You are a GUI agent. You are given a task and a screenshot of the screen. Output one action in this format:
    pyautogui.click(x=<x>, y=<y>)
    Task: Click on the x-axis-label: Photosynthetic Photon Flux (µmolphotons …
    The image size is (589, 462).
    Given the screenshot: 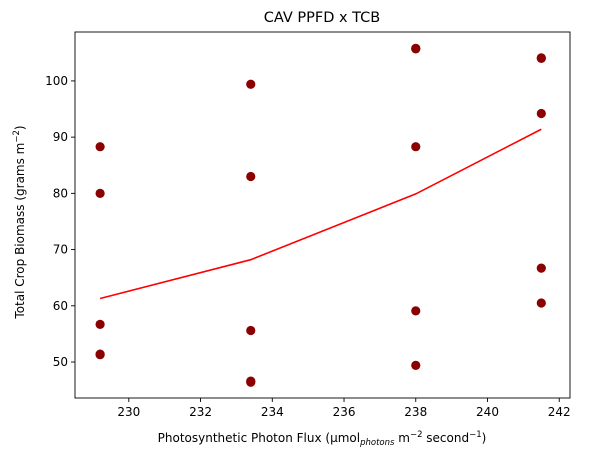 What is the action you would take?
    pyautogui.click(x=322, y=439)
    